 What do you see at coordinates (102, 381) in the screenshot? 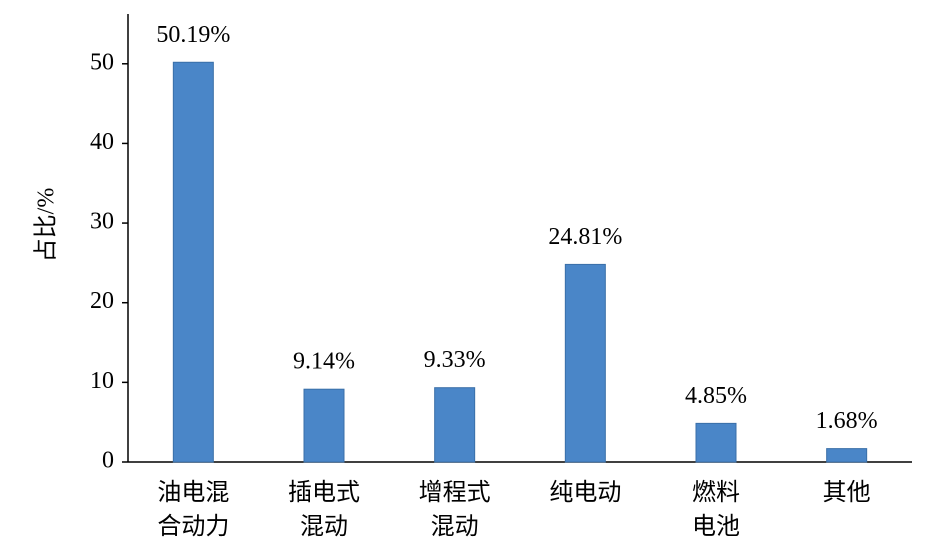
I see `y-tick-label: 10` at bounding box center [102, 381].